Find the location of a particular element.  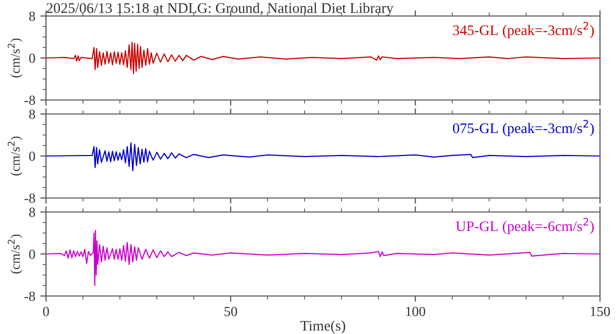

series-label: UP-GL (peak=-6cm/s$^{2}$) is located at coordinates (525, 226).